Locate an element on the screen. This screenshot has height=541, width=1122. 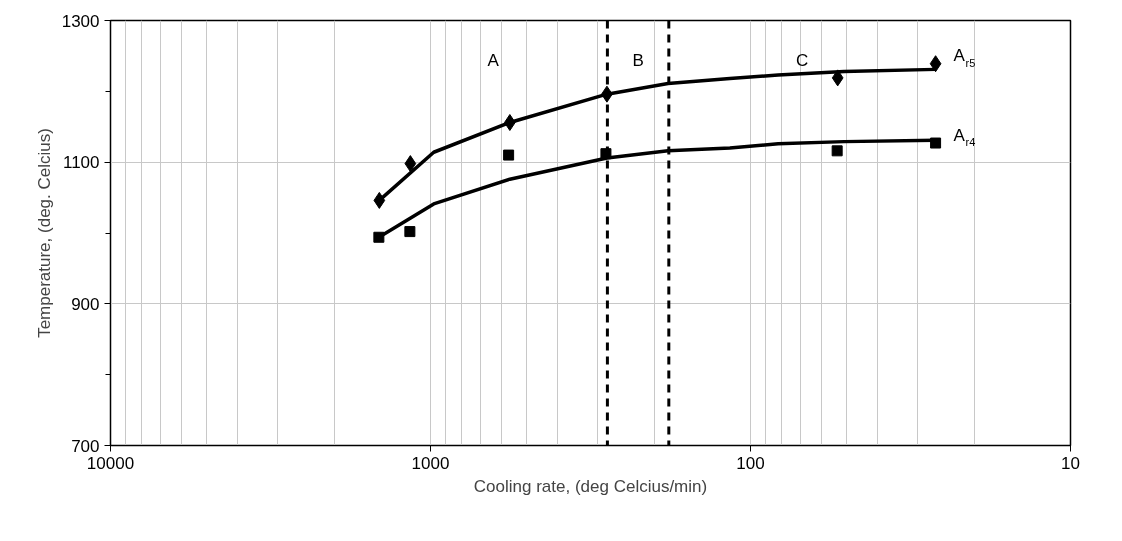
x-tick-label: 1000 is located at coordinates (430, 463).